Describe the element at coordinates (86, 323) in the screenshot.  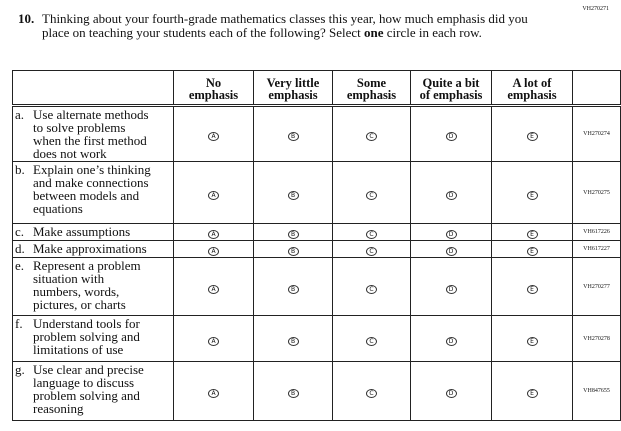
I see `row-text-line: Understand tools for` at that location.